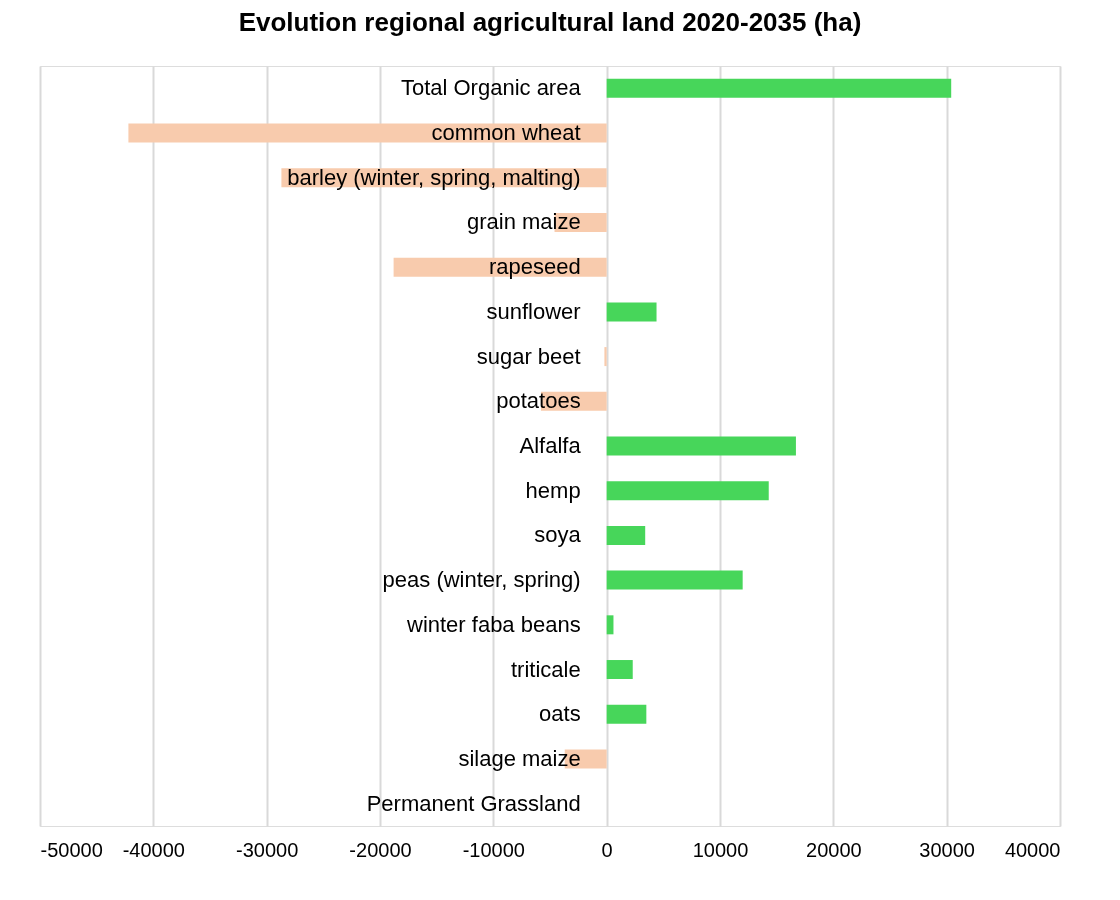  I want to click on y-tick-label: sugar beet, so click(528, 356).